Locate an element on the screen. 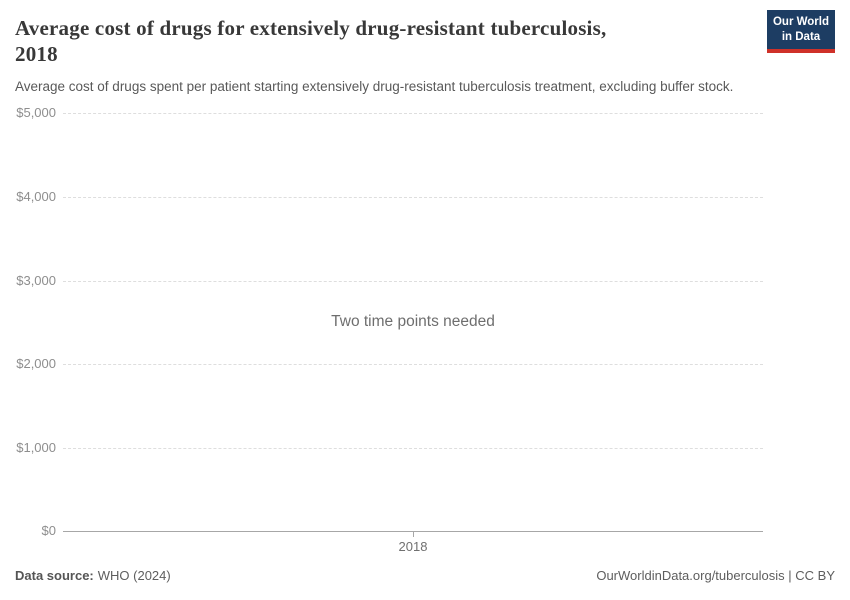 This screenshot has height=600, width=850. y-tick-label-2000: $2,000 is located at coordinates (36, 363).